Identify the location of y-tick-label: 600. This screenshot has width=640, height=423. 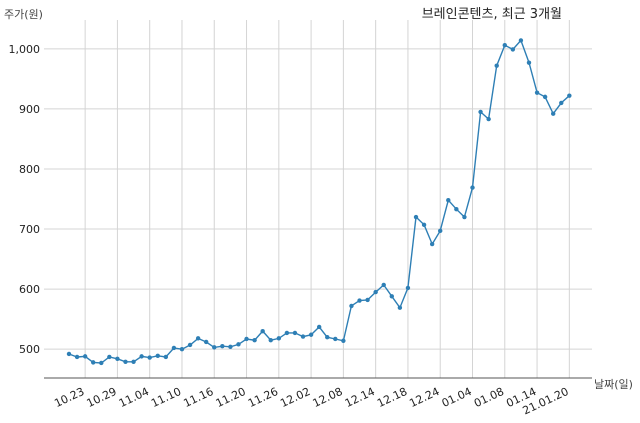
(29, 289).